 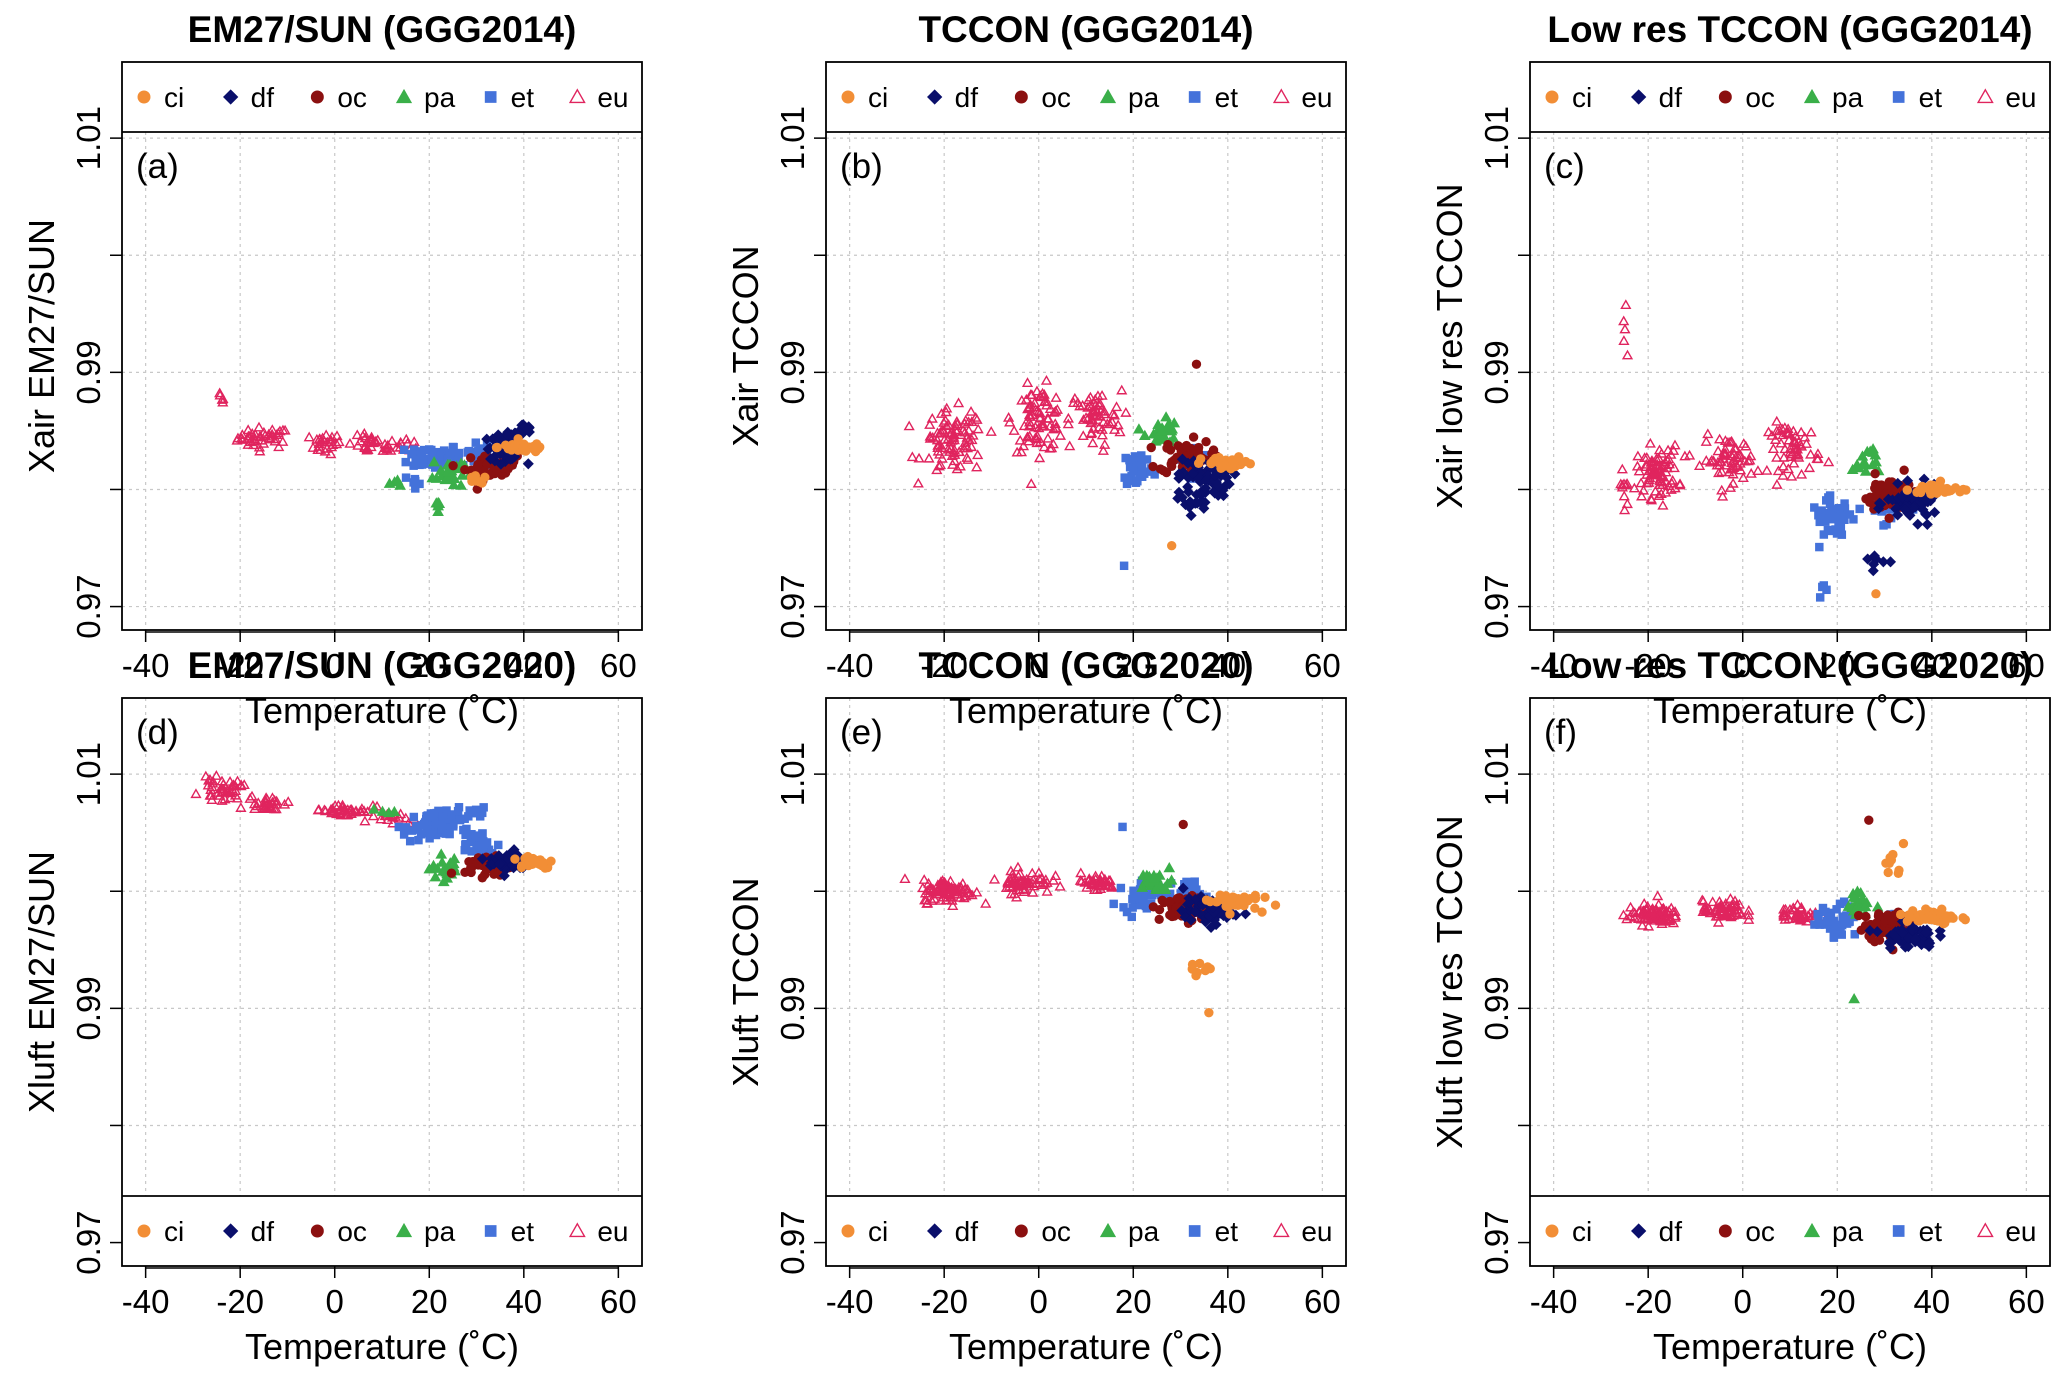 I want to click on y-axis: 0.97 0.99 1.01, so click(x=1504, y=1008).